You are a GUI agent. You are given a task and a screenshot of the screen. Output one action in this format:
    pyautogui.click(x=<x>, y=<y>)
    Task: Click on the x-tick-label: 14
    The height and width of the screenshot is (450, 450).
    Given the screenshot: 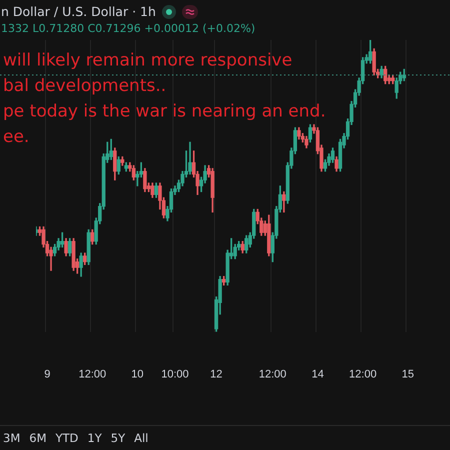 What is the action you would take?
    pyautogui.click(x=318, y=374)
    